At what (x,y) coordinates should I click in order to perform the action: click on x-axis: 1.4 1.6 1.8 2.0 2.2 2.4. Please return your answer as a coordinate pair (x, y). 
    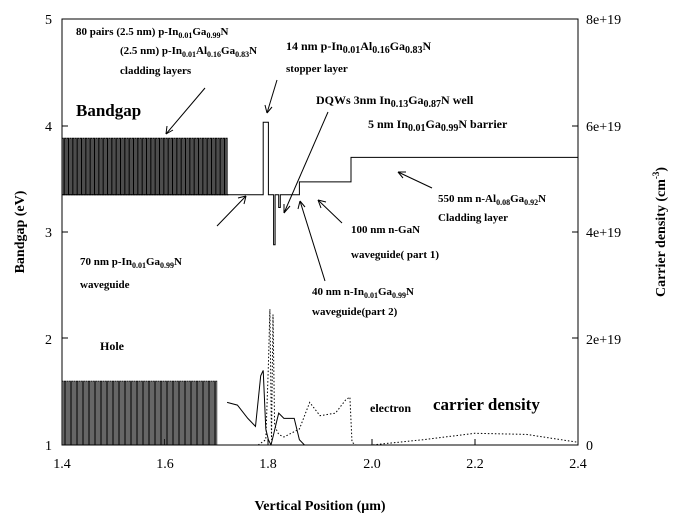
    Looking at the image, I should click on (320, 455).